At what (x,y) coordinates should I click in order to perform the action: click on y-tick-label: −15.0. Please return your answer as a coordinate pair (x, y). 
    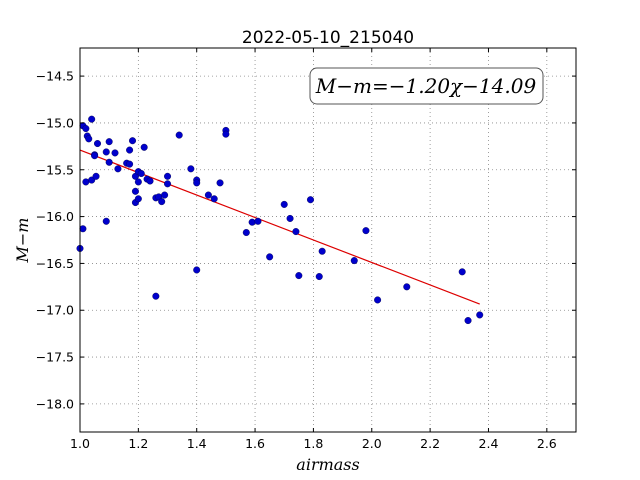
    Looking at the image, I should click on (55, 122).